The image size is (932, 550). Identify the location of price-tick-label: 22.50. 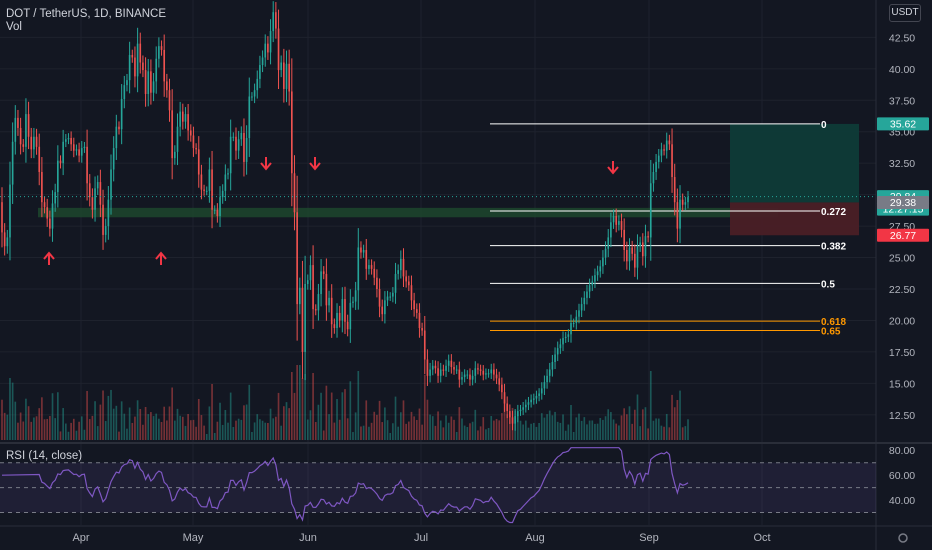
(902, 290).